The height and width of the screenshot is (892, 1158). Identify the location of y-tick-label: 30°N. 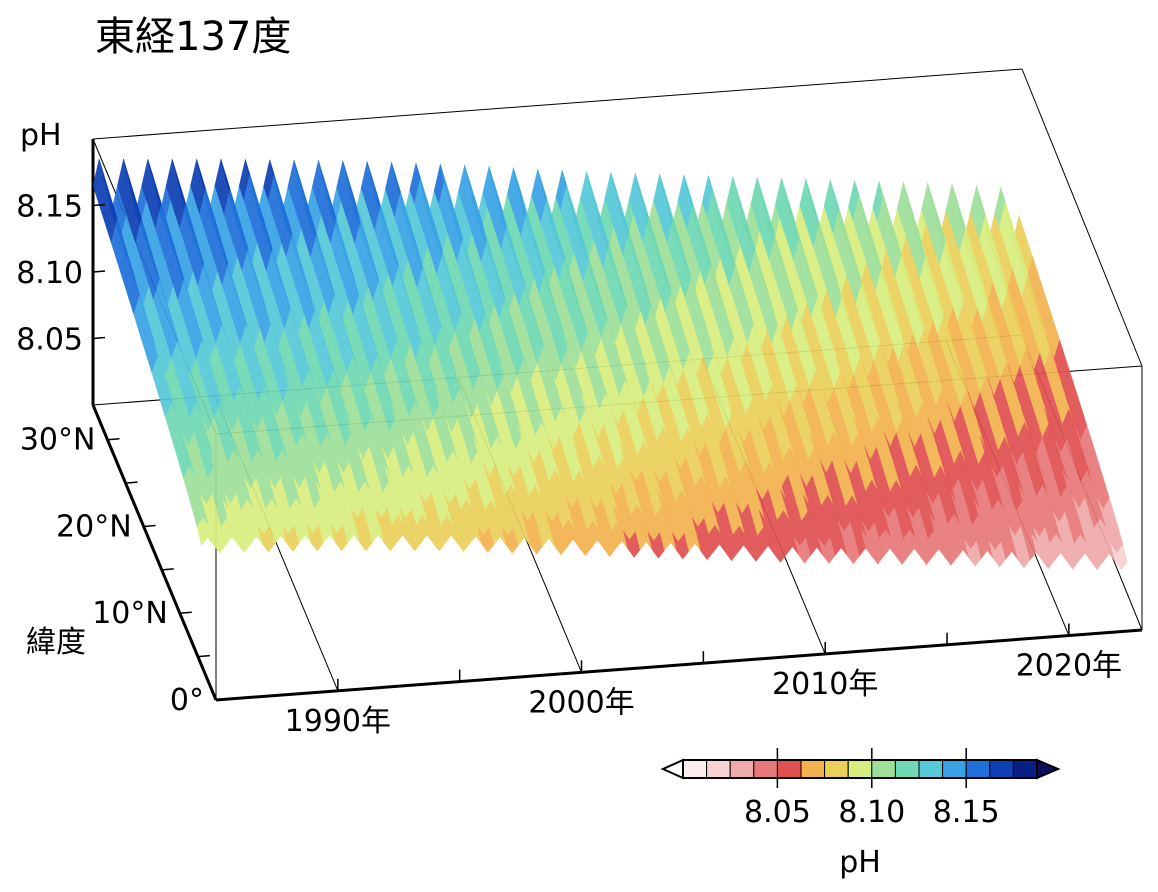
(58, 440).